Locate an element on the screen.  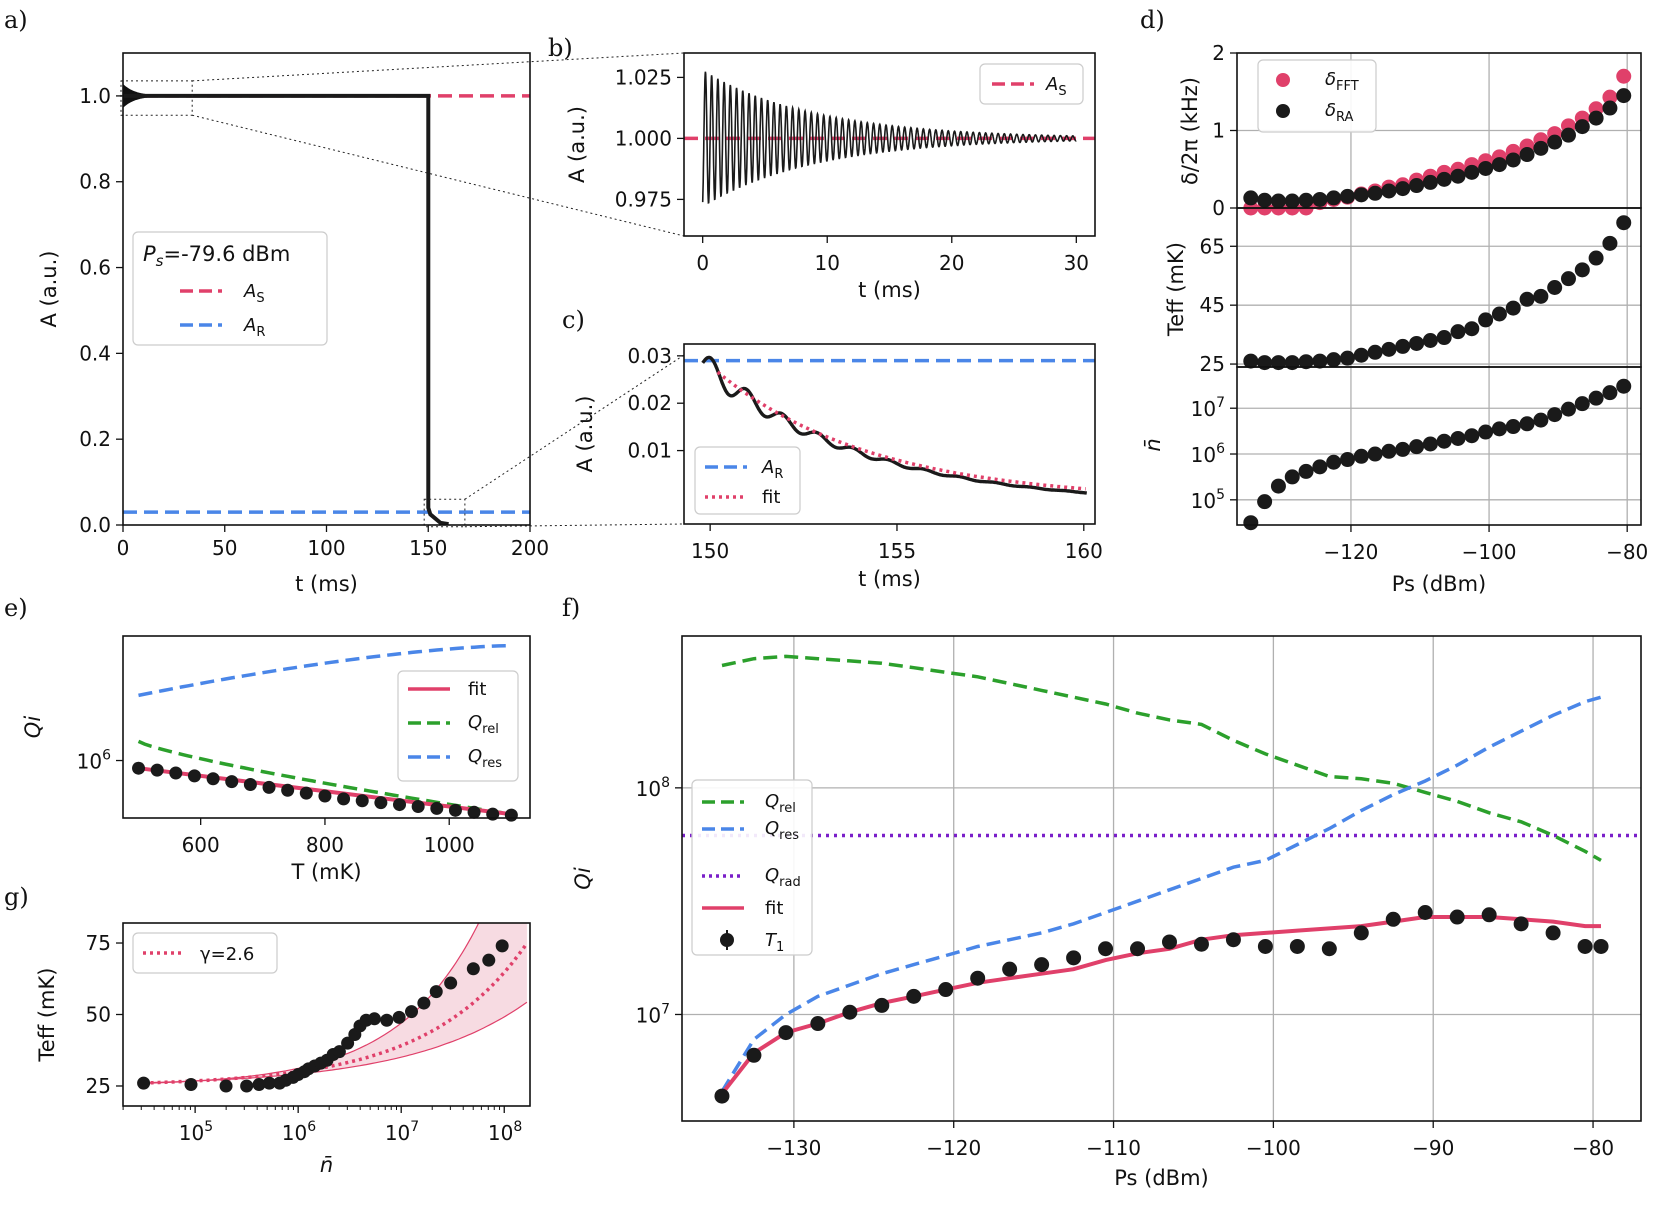
d-top-ylabel-text: δ/2π (kHz) is located at coordinates (1190, 131).